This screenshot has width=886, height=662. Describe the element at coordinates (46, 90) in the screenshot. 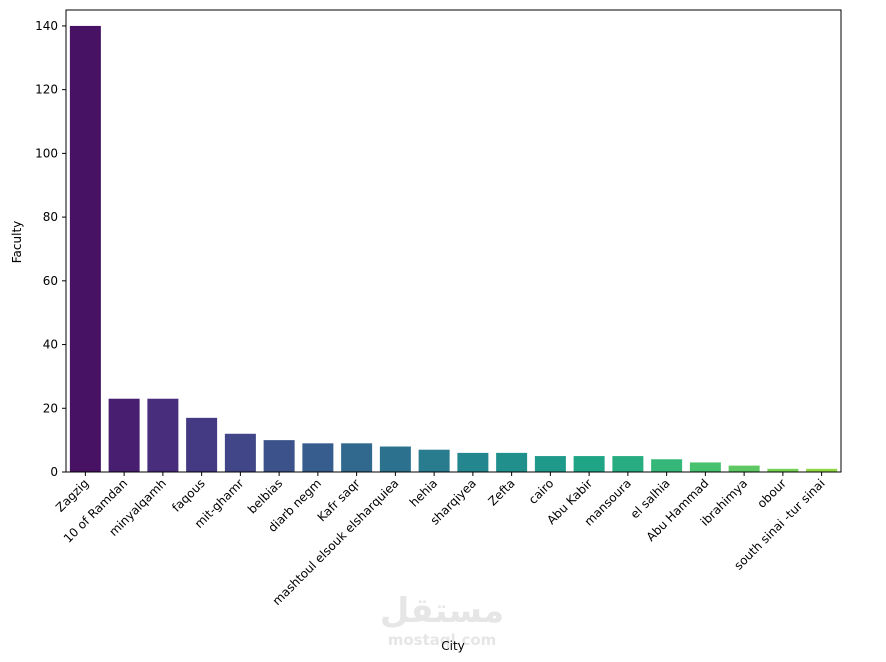

I see `y-tick-label-6: 120` at that location.